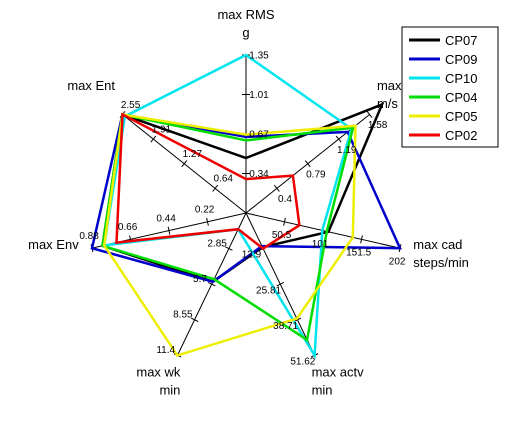 The width and height of the screenshot is (510, 421). I want to click on legend: CP07 CP09 CP10 CP04 CP05 CP02, so click(450, 87).